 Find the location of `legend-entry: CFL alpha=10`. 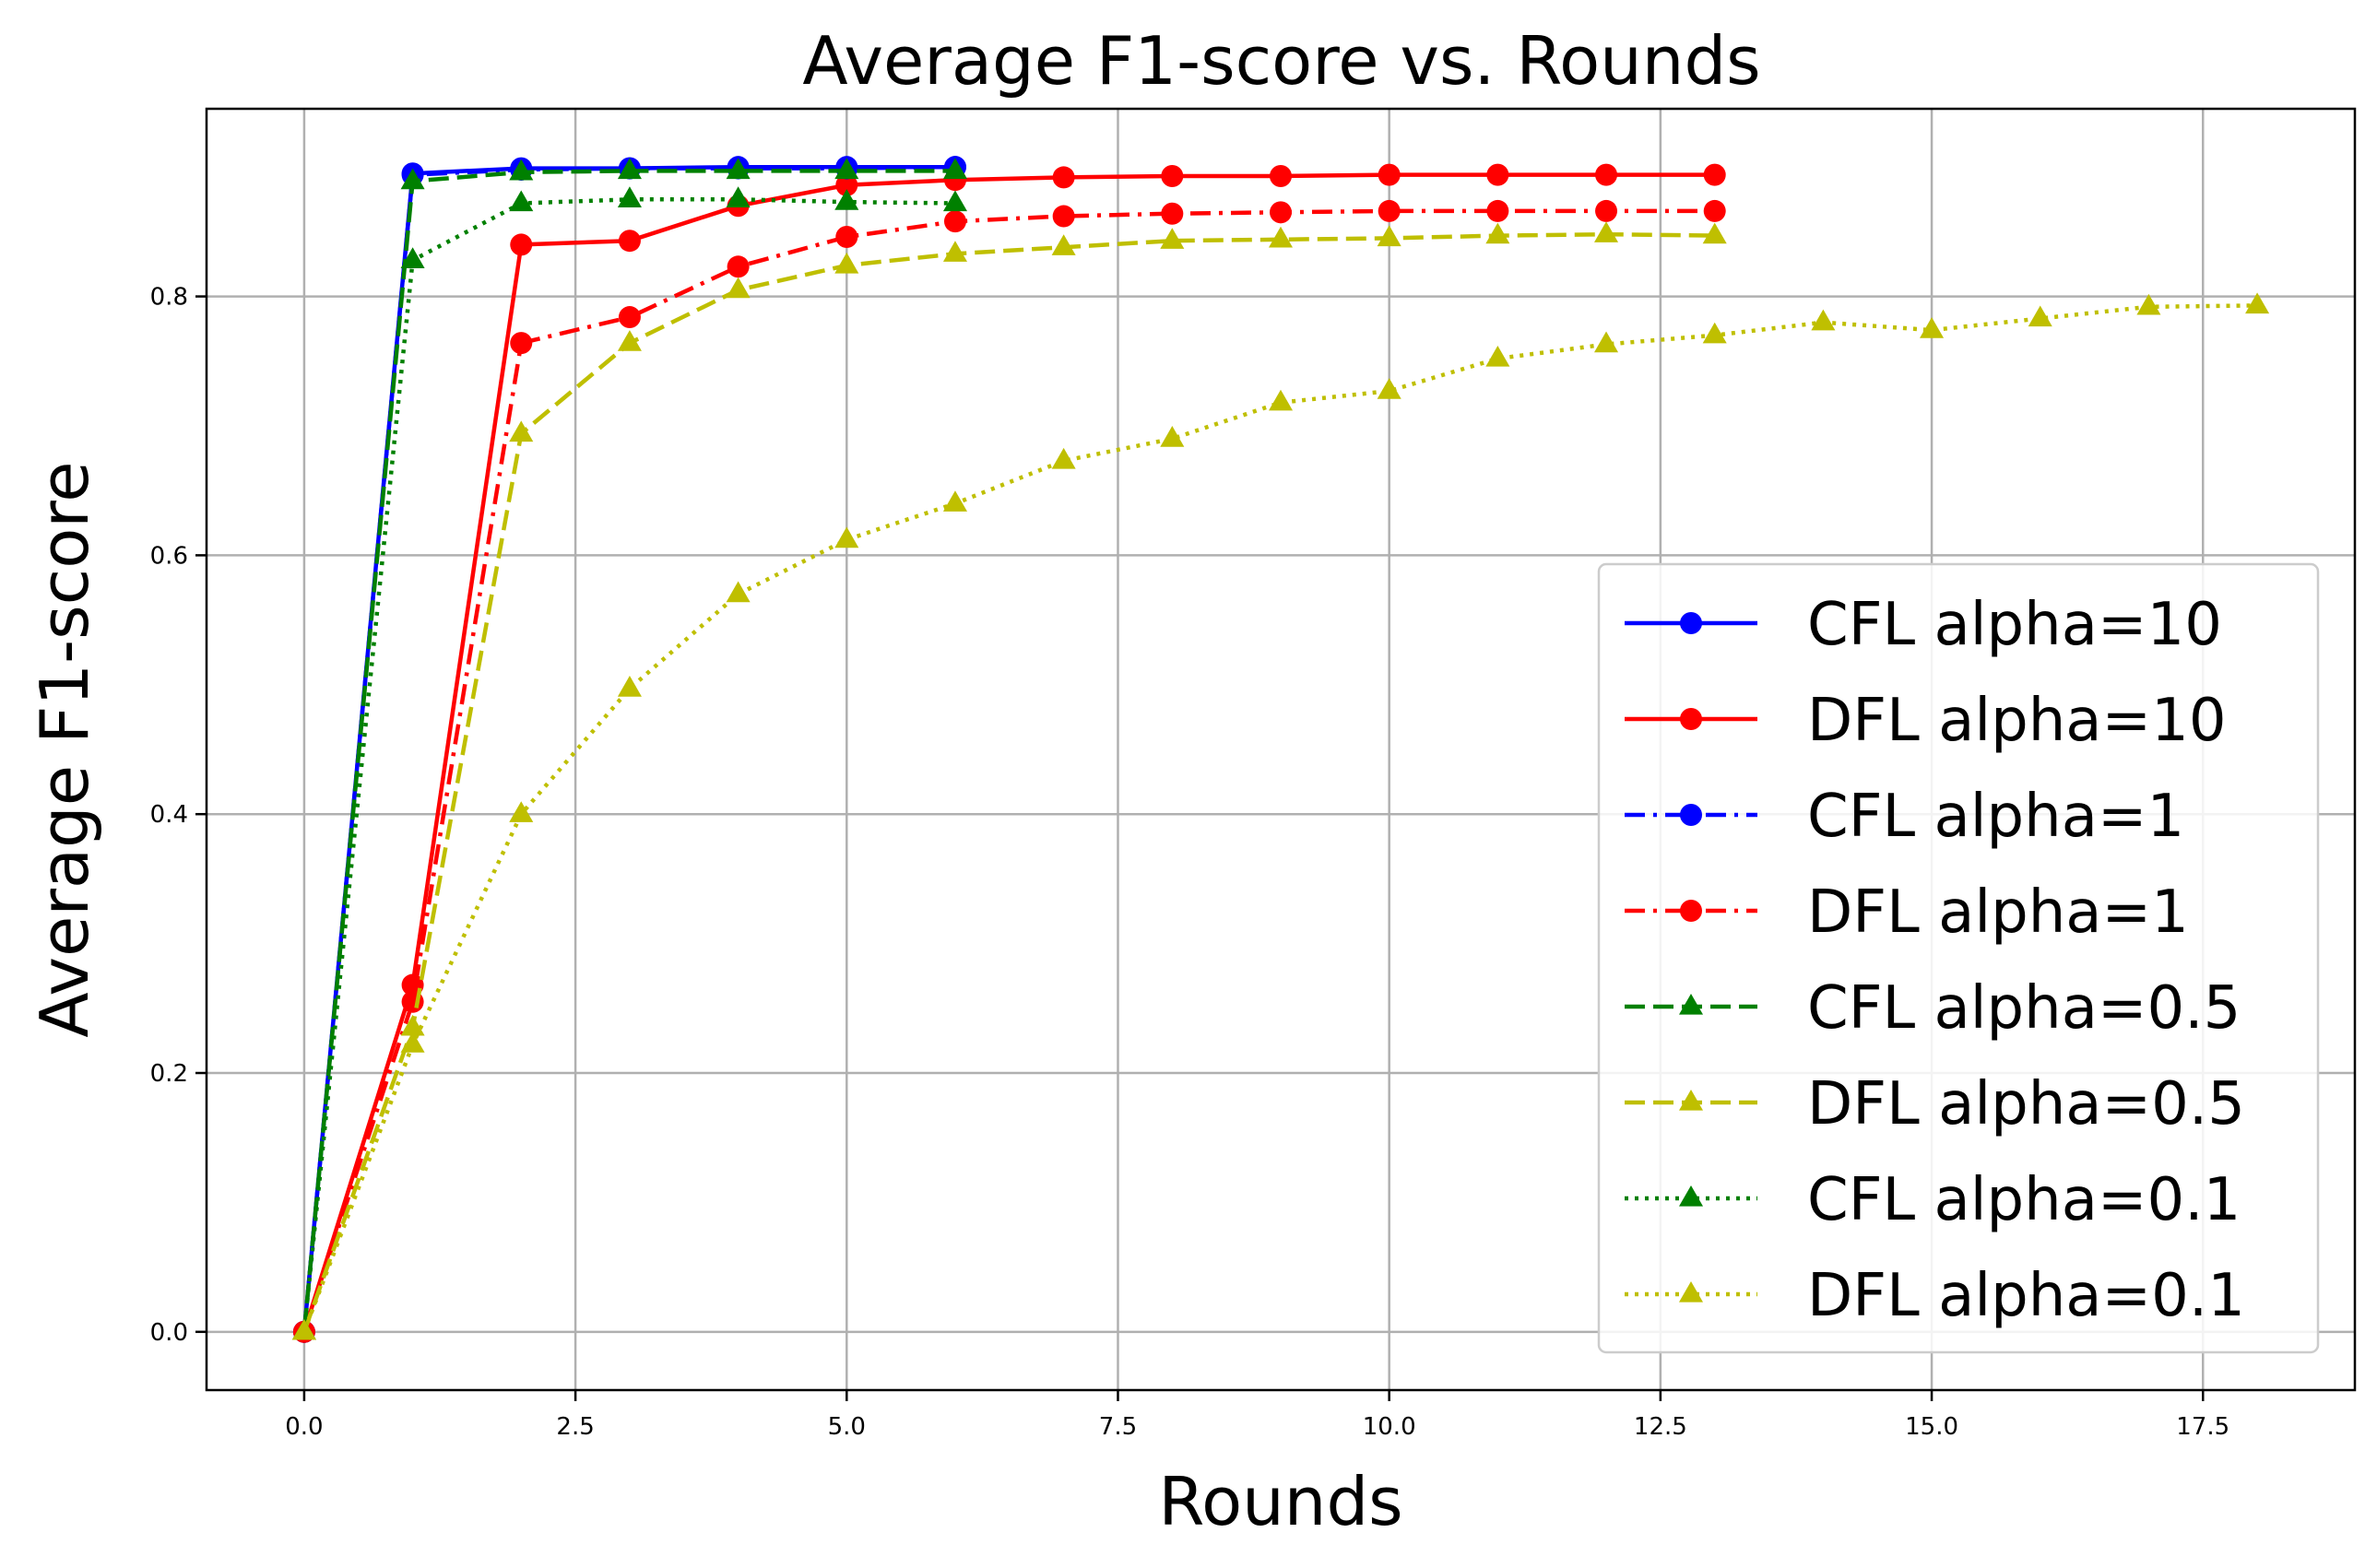

legend-entry: CFL alpha=10 is located at coordinates (1923, 625).